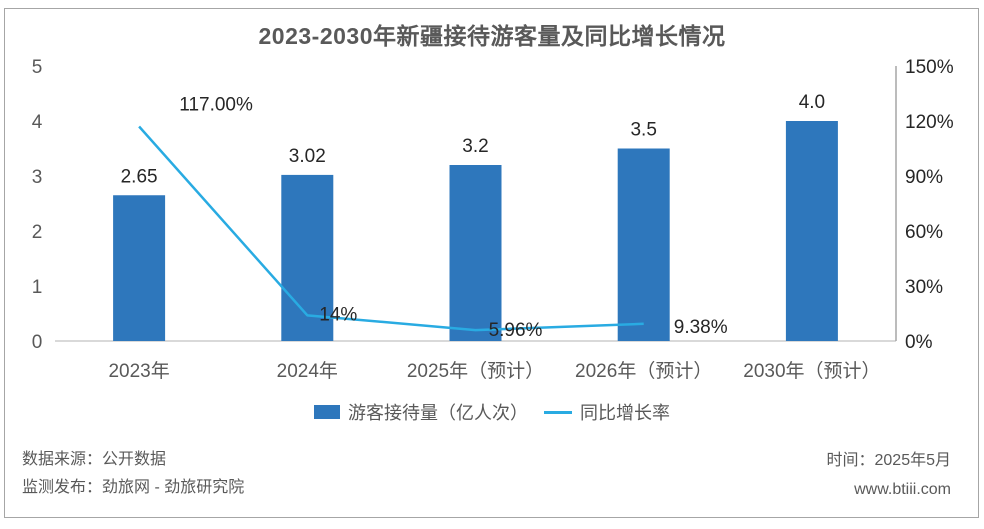  I want to click on legend-line-swatch-icon, so click(558, 412).